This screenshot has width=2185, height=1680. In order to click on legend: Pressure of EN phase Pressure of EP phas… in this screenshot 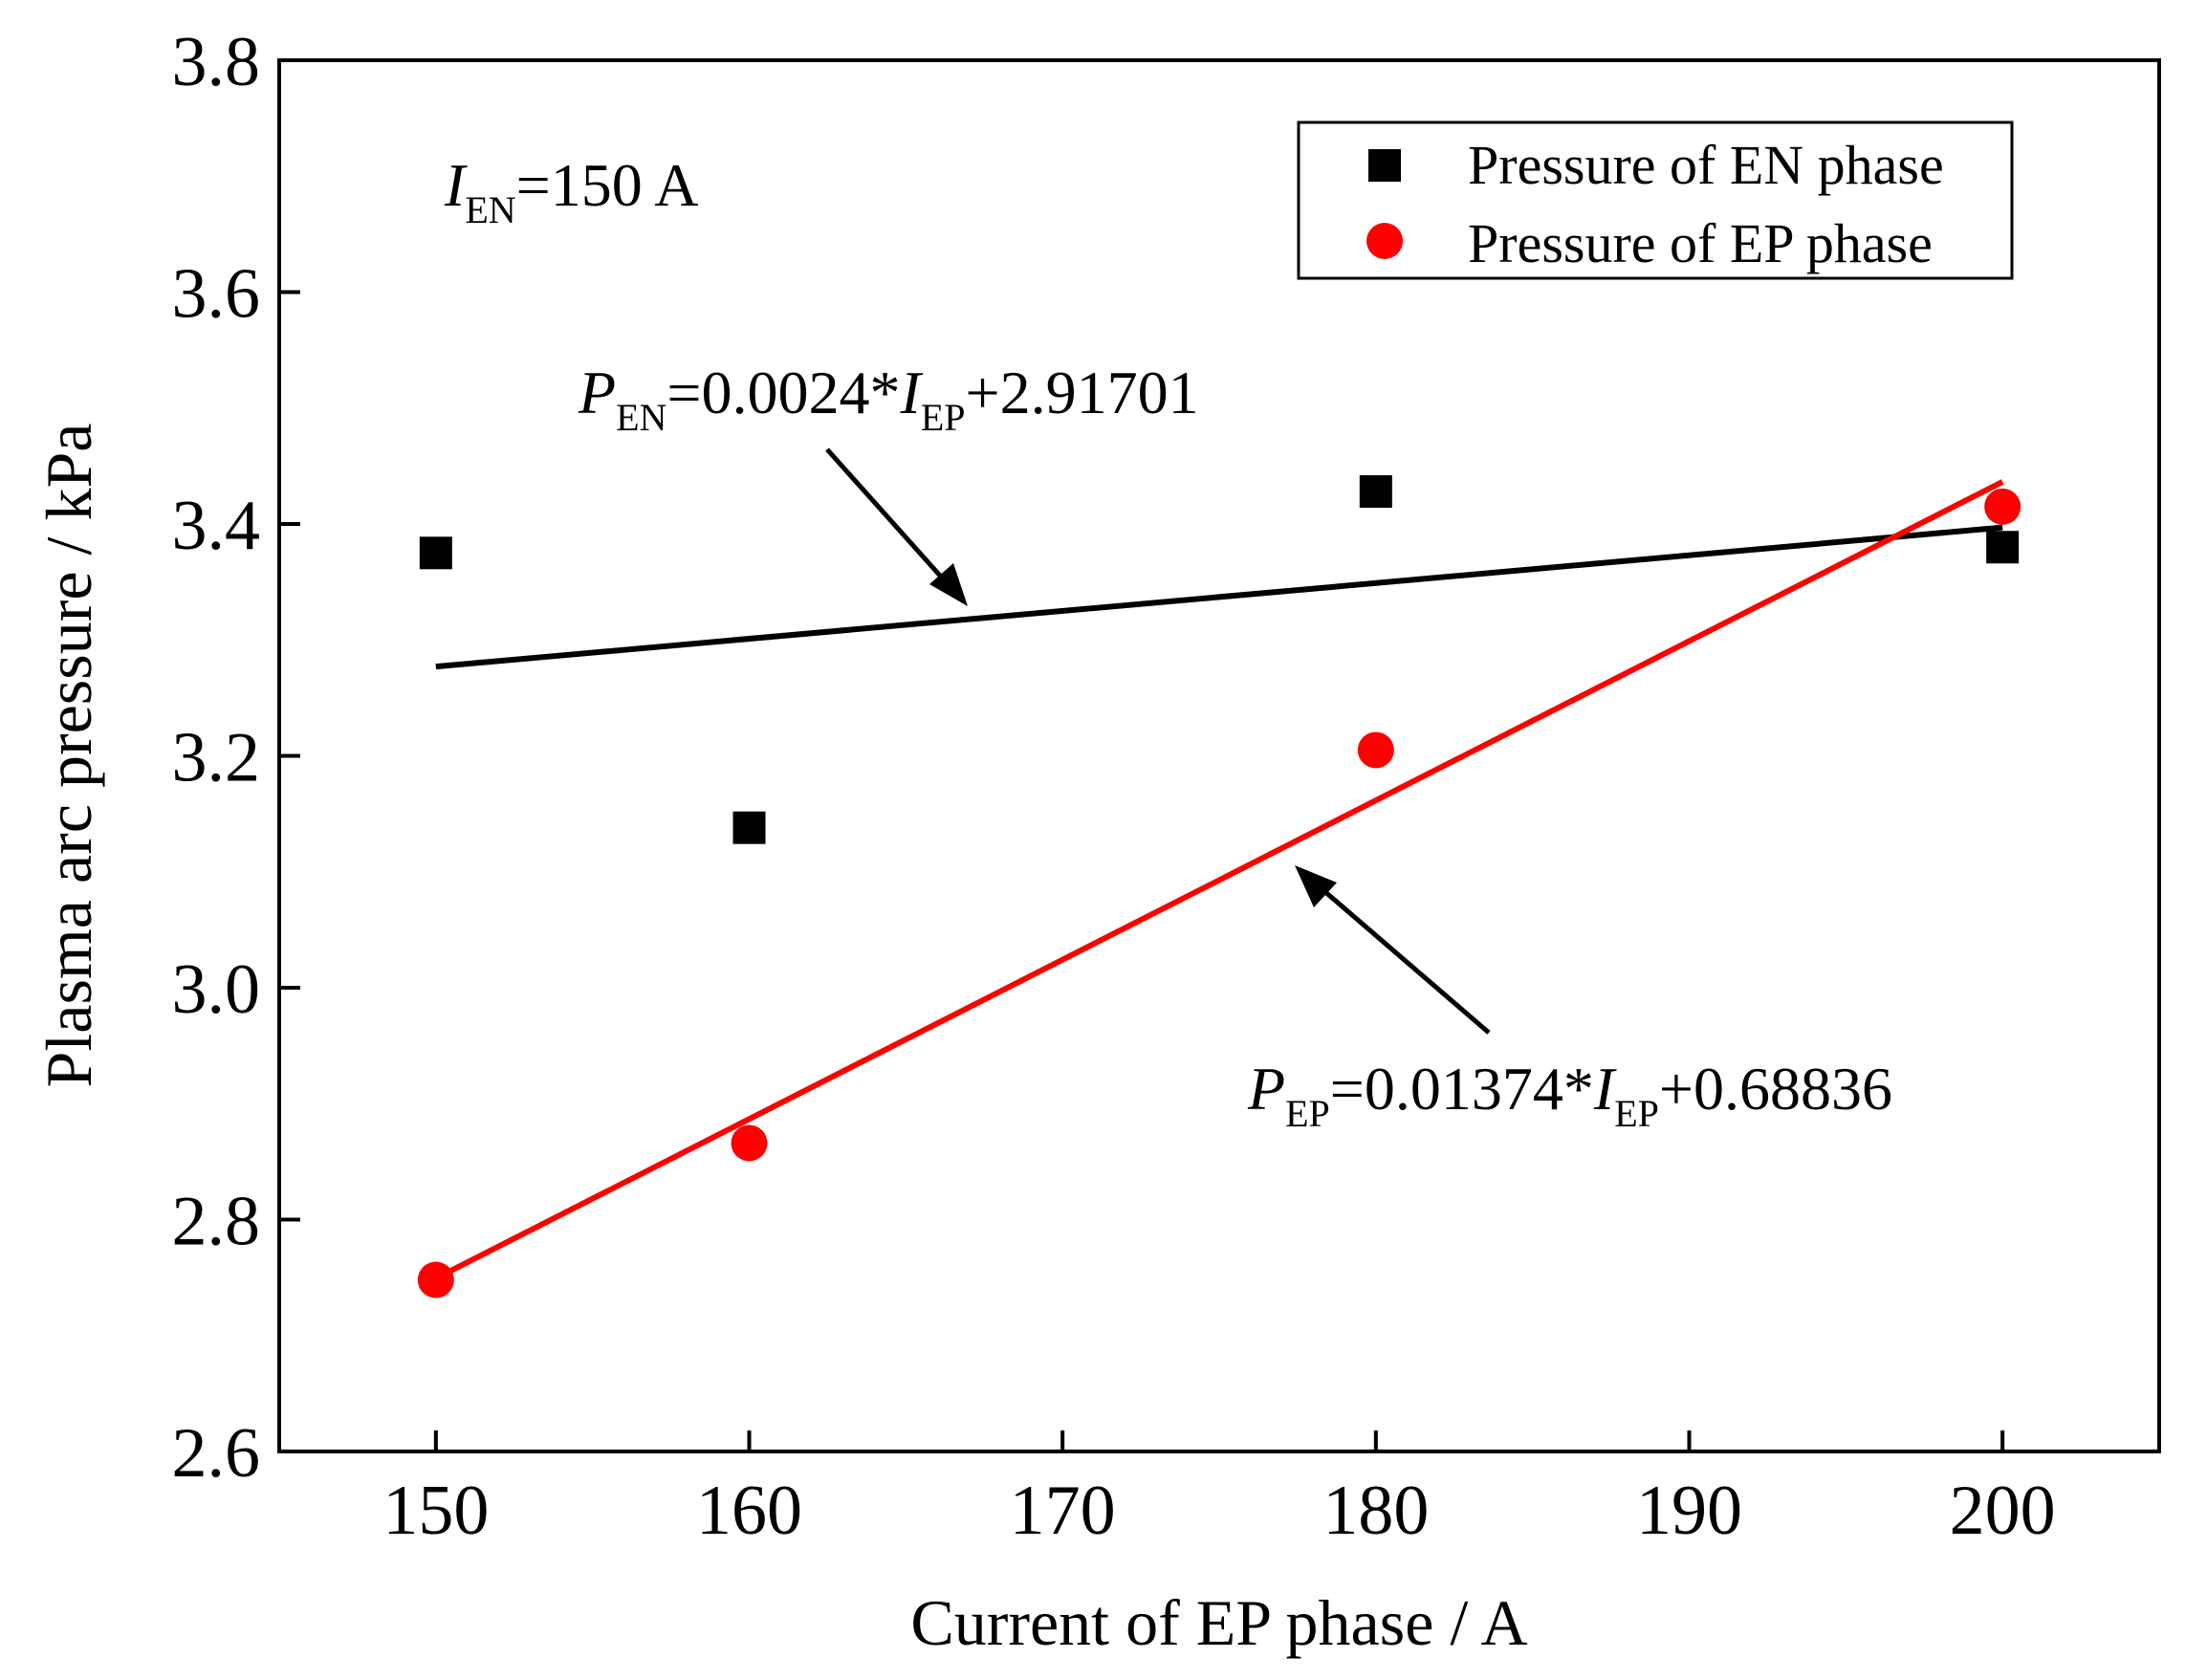, I will do `click(1655, 200)`.